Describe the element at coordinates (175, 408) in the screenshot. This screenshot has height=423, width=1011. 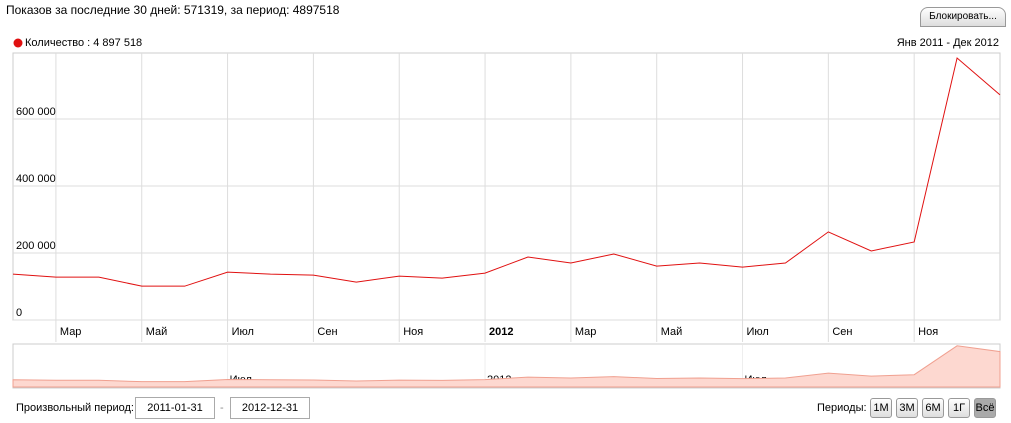
I see `start-date: 2011-01-31` at that location.